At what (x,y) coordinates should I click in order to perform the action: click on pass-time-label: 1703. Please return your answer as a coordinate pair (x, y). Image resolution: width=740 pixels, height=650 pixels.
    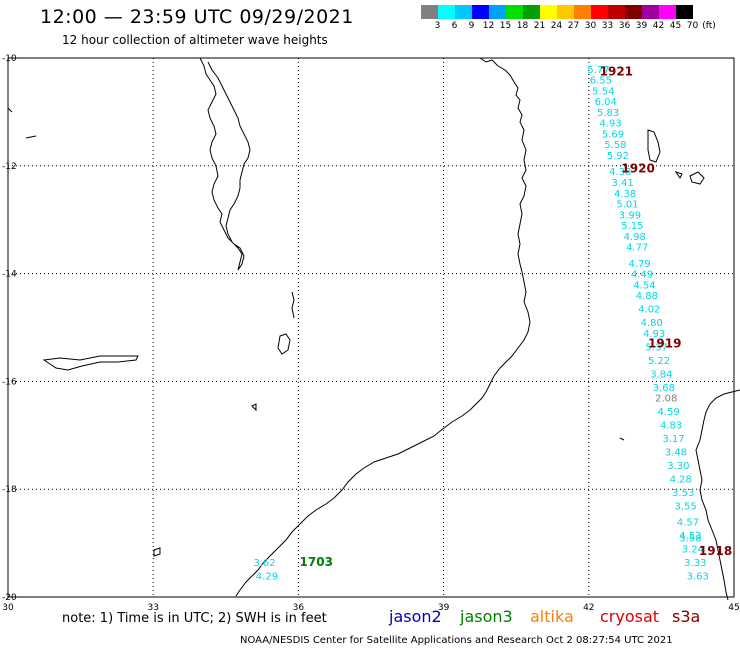
    Looking at the image, I should click on (316, 562).